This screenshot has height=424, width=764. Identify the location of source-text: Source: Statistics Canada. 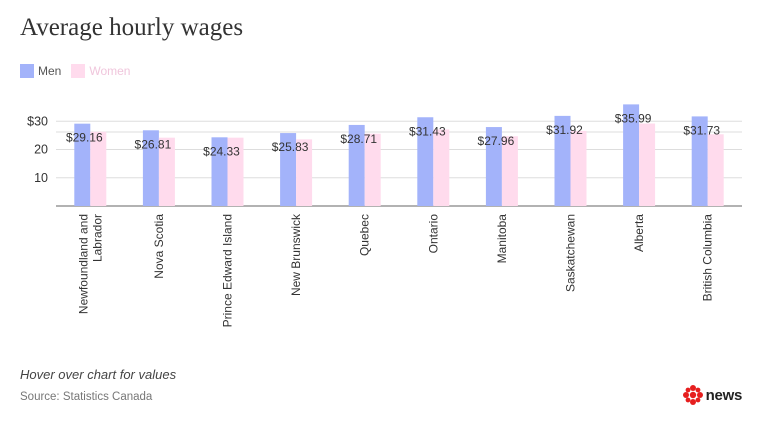
(86, 397).